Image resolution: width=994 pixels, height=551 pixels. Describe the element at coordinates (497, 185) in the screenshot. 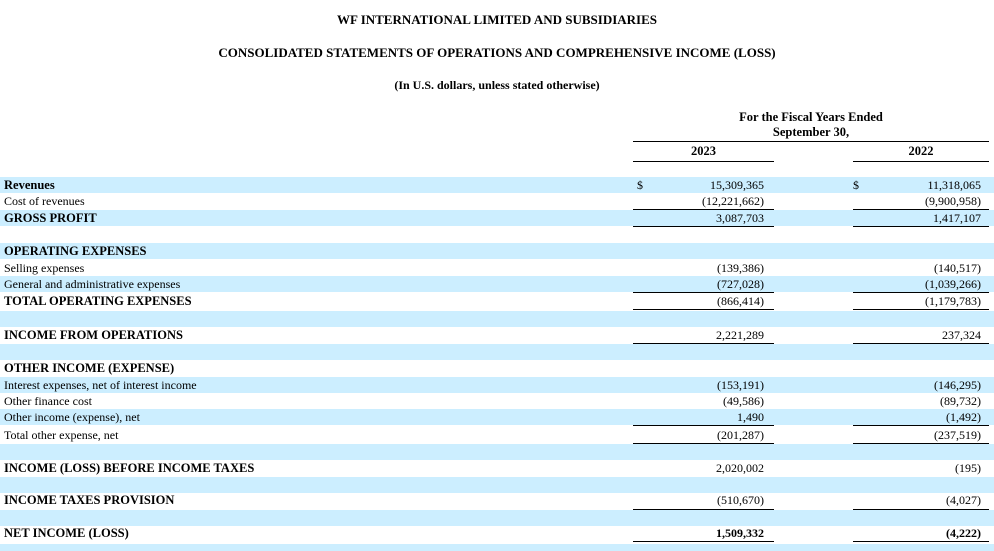

I see `row-revenues: Revenues $ 15,309,365 $ 11,318,065` at that location.